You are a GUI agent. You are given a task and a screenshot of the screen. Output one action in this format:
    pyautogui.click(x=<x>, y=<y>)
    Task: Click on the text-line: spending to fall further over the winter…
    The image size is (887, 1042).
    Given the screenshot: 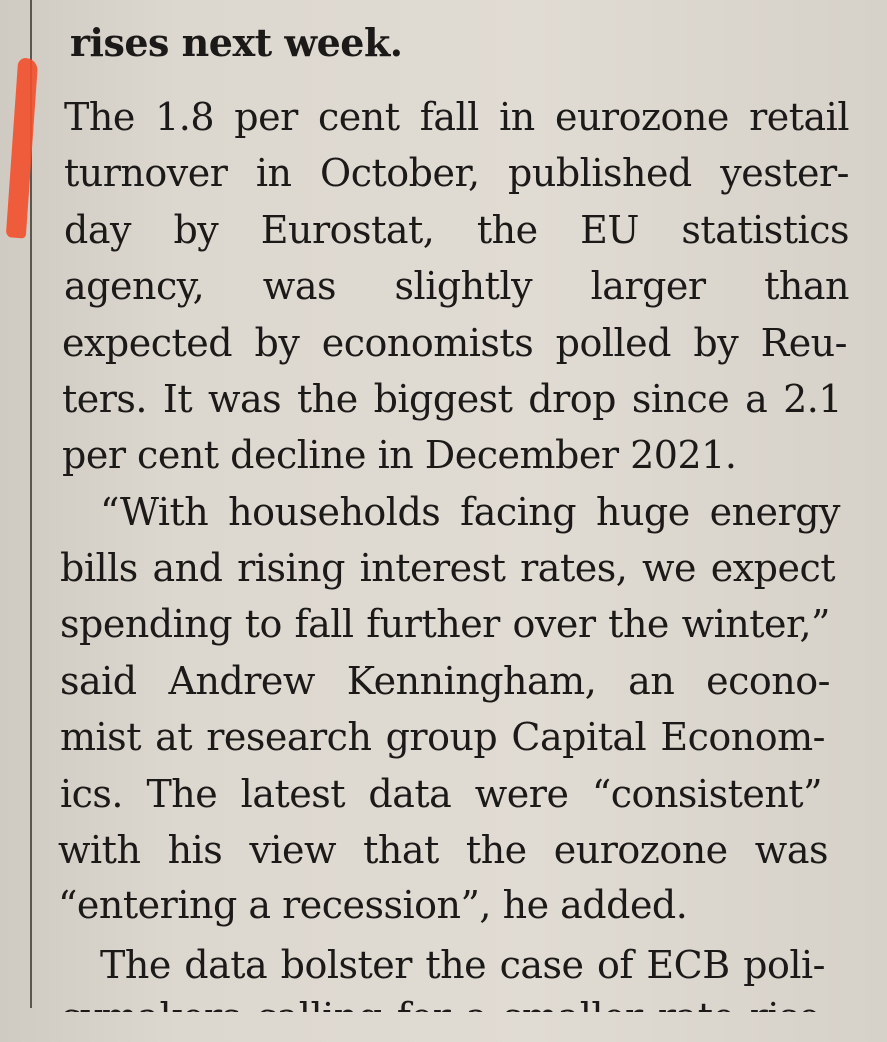 What is the action you would take?
    pyautogui.click(x=445, y=624)
    